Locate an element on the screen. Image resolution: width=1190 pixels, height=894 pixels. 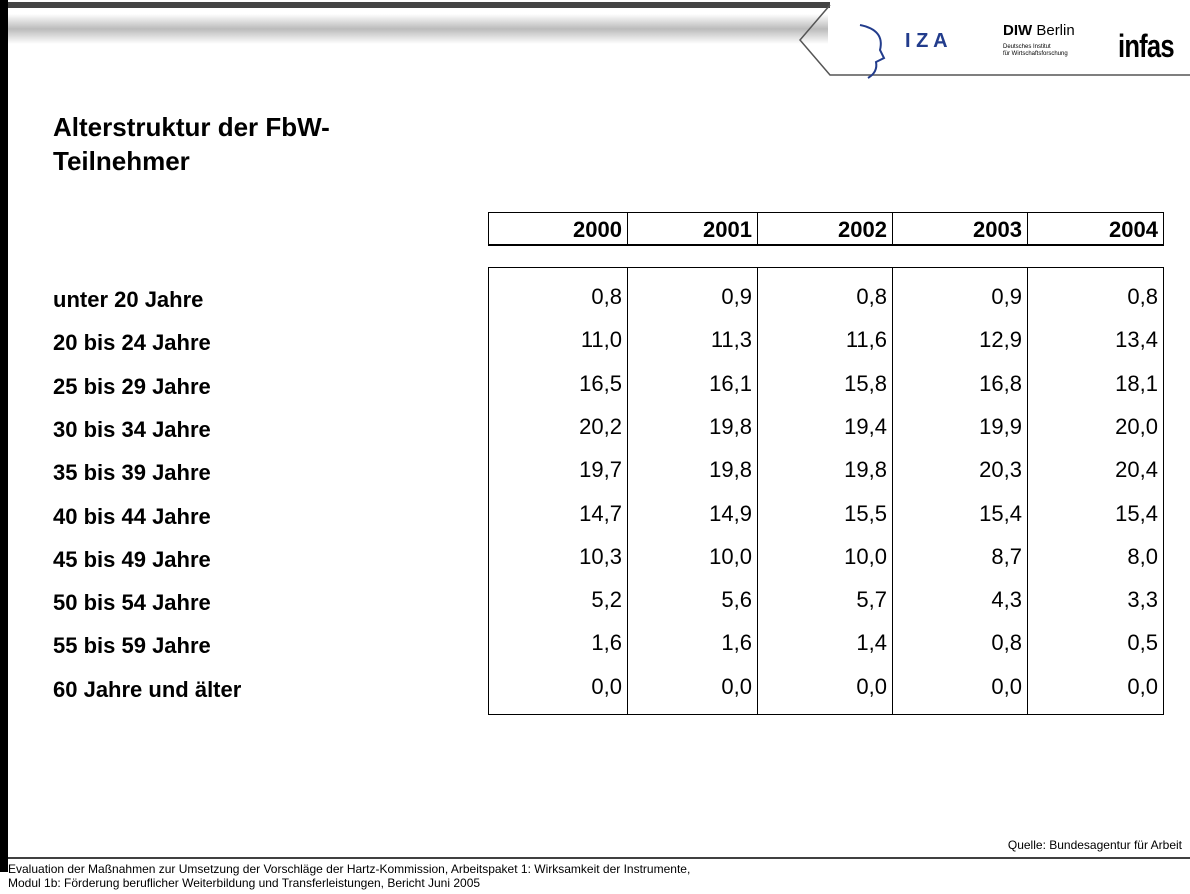
diw-city: Berlin is located at coordinates (1055, 30).